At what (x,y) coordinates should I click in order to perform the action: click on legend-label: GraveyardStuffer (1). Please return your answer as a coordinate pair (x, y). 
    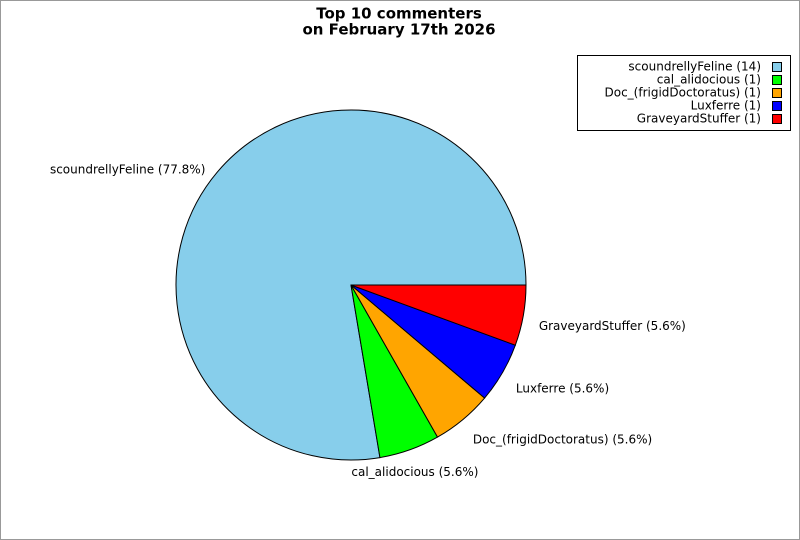
    Looking at the image, I should click on (699, 119).